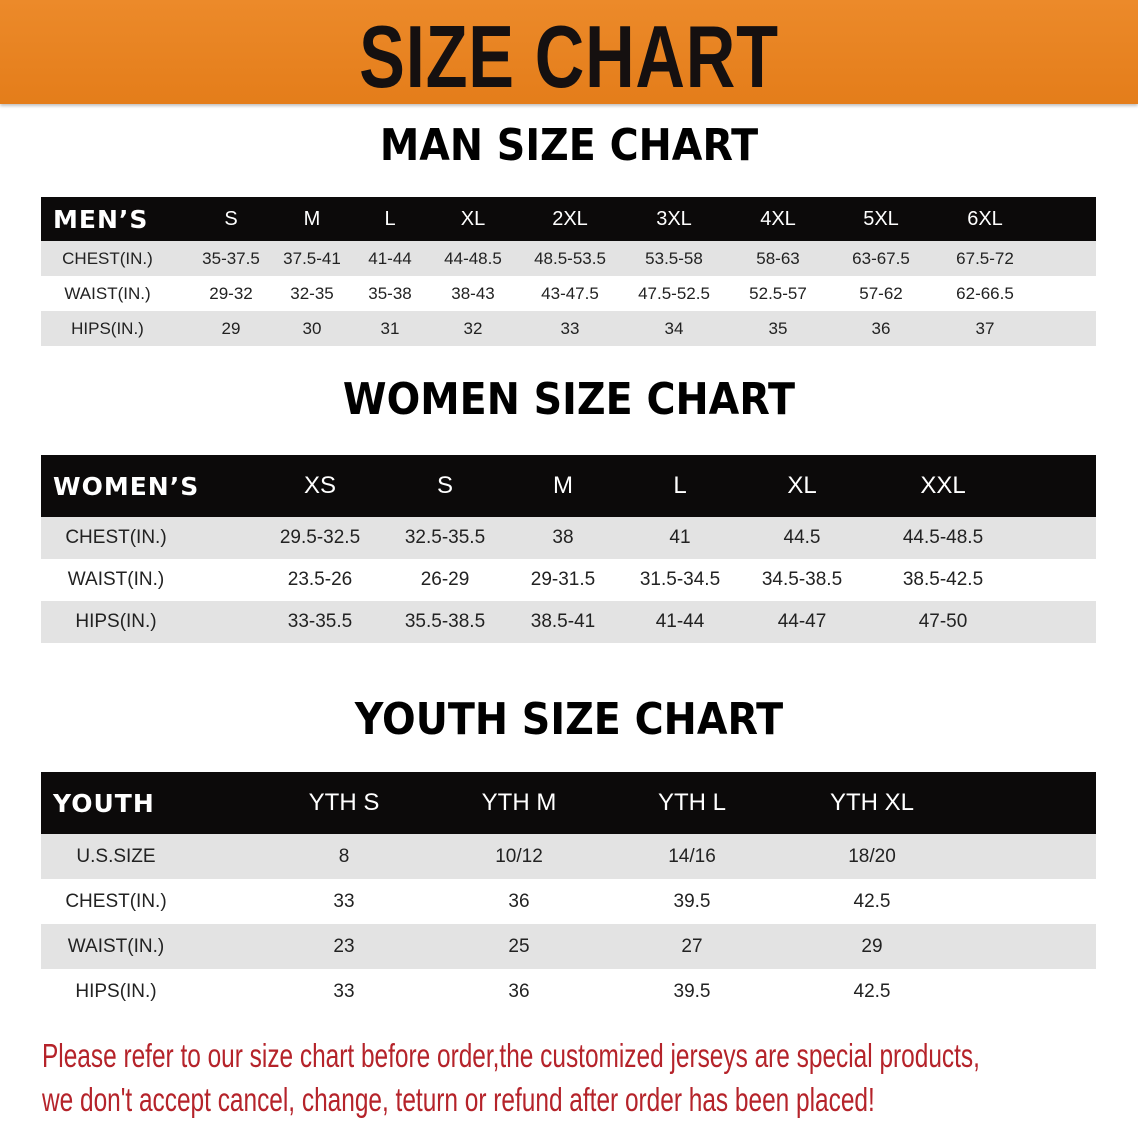 This screenshot has height=1132, width=1138. What do you see at coordinates (680, 579) in the screenshot?
I see `table-cell: 31.5-34.5` at bounding box center [680, 579].